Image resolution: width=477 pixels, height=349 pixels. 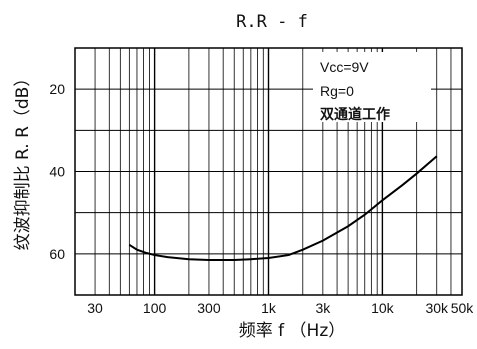 What do you see at coordinates (23, 160) in the screenshot?
I see `y-axis-label: 纹波抑制比 R. R（dB）` at bounding box center [23, 160].